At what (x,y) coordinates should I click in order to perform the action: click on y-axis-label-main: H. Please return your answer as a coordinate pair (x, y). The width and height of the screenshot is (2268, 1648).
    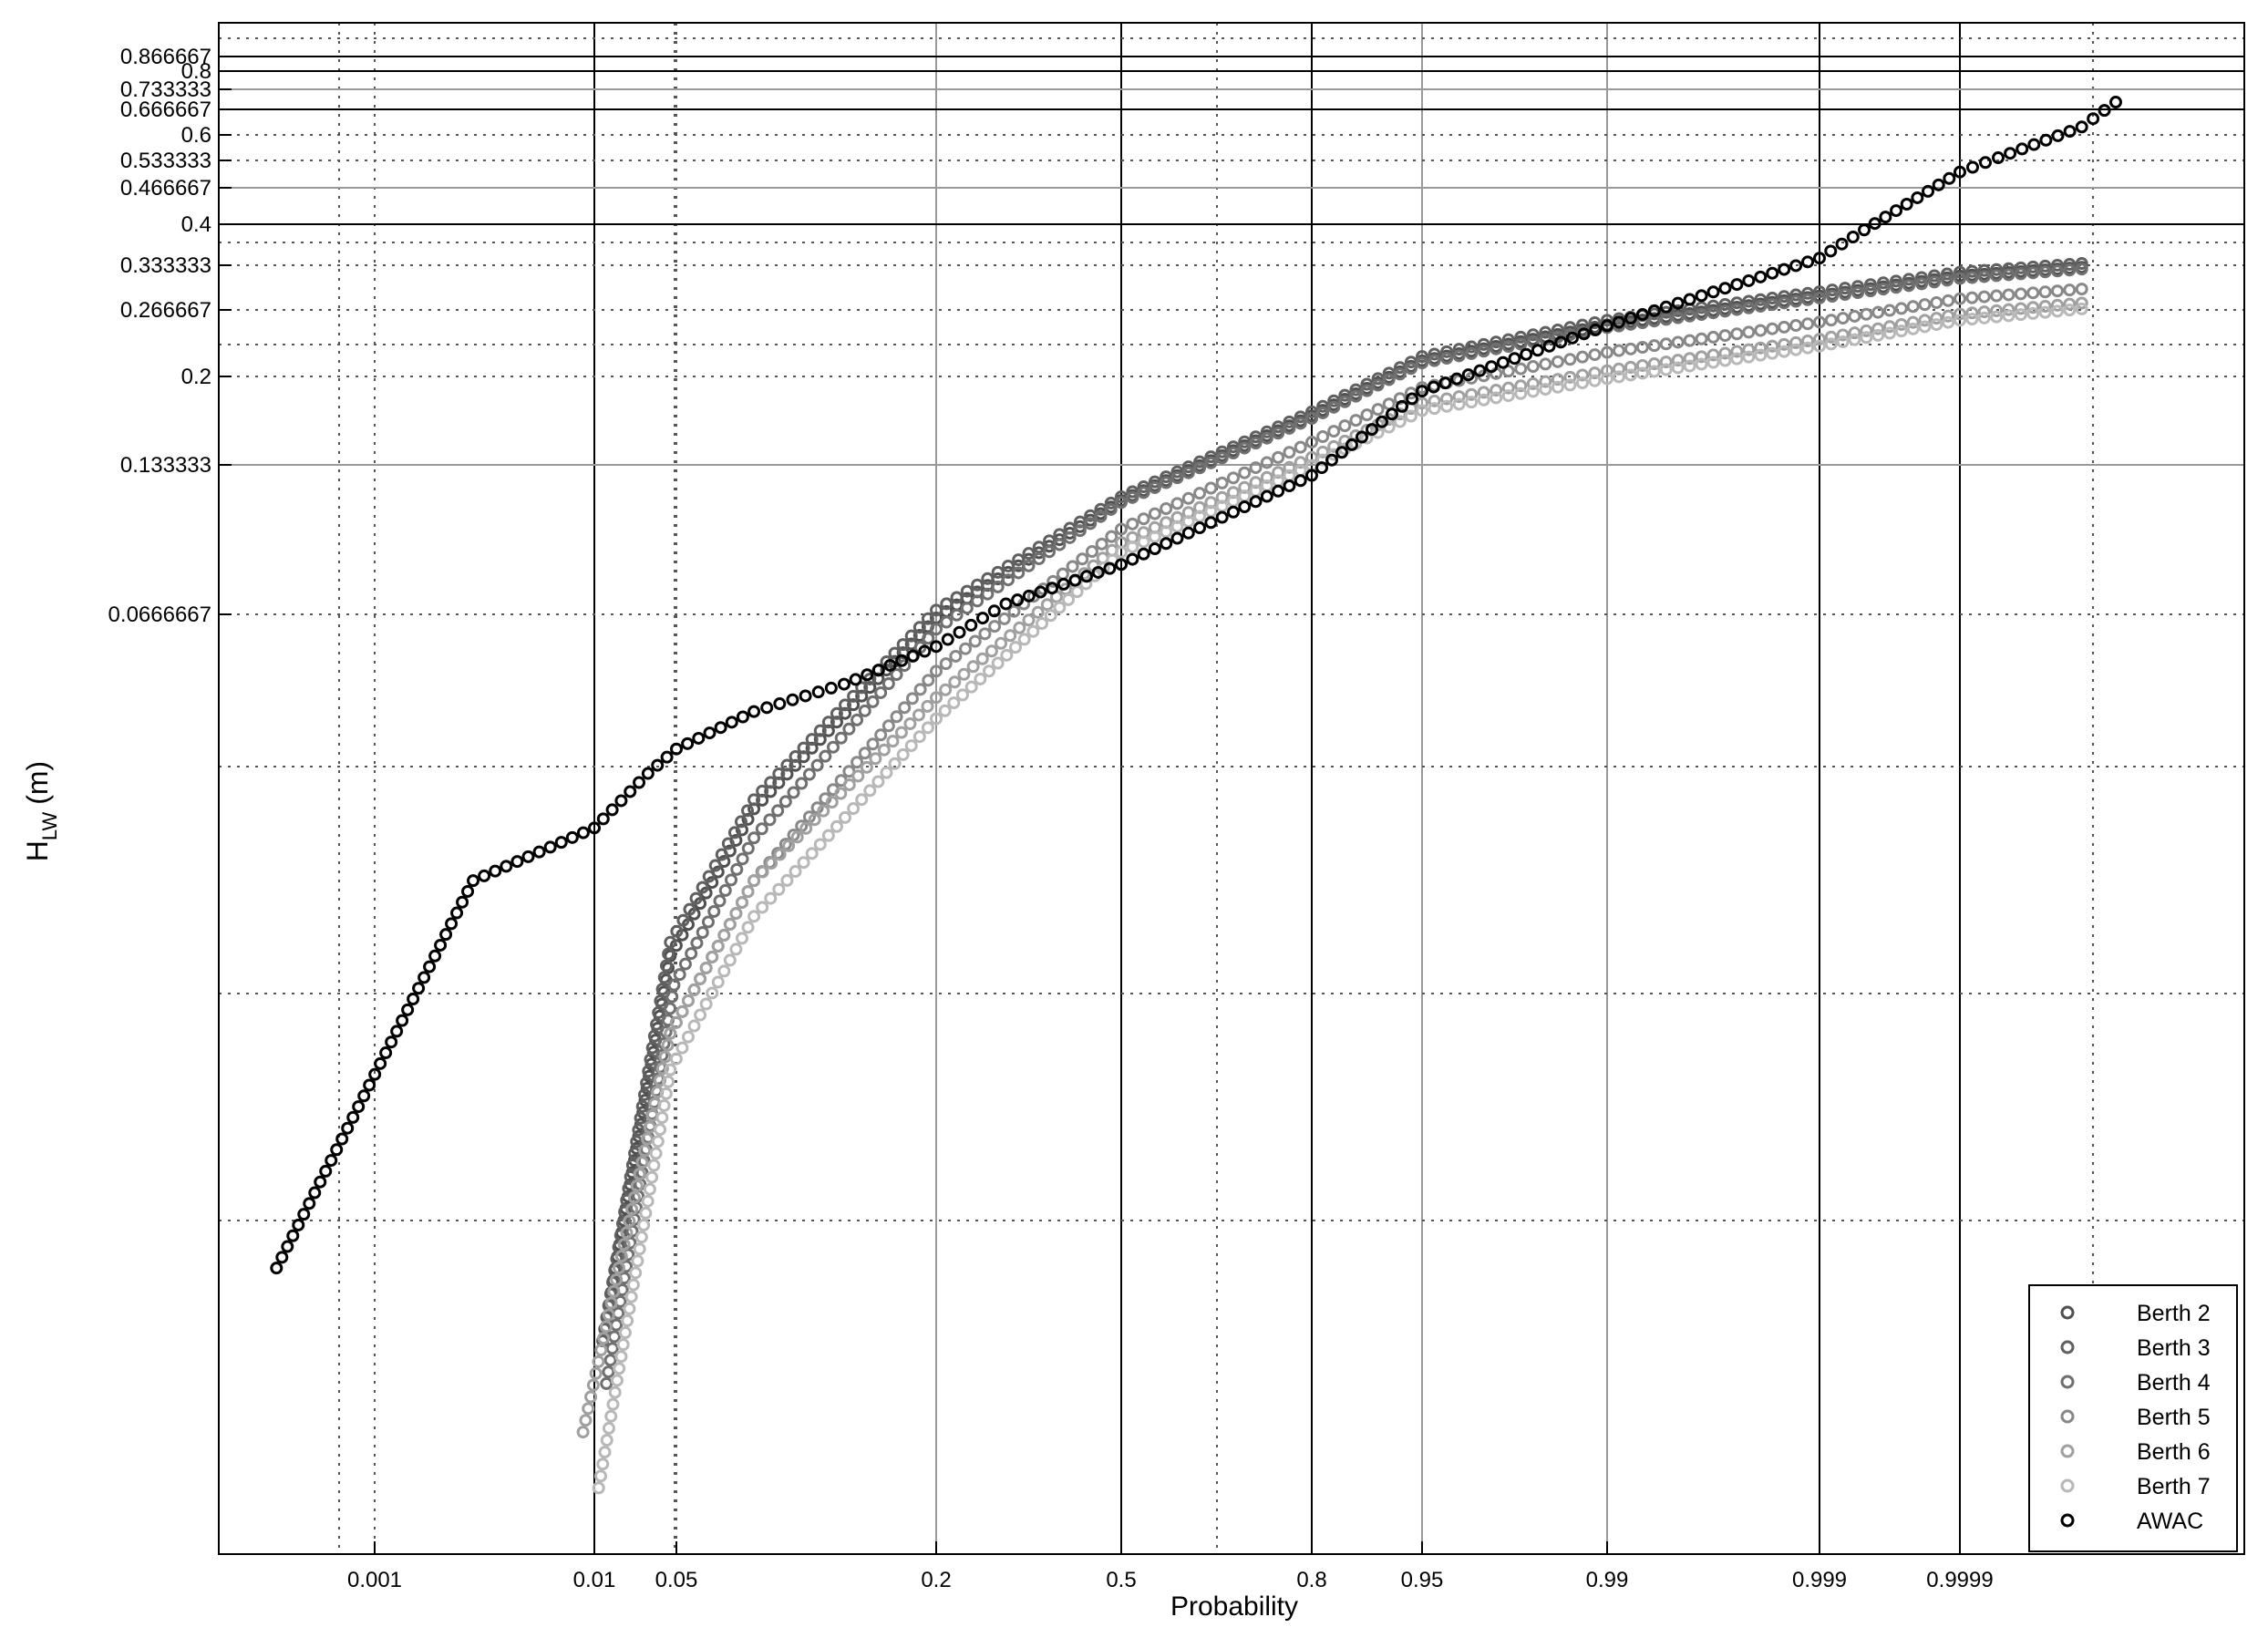
    Looking at the image, I should click on (37, 850).